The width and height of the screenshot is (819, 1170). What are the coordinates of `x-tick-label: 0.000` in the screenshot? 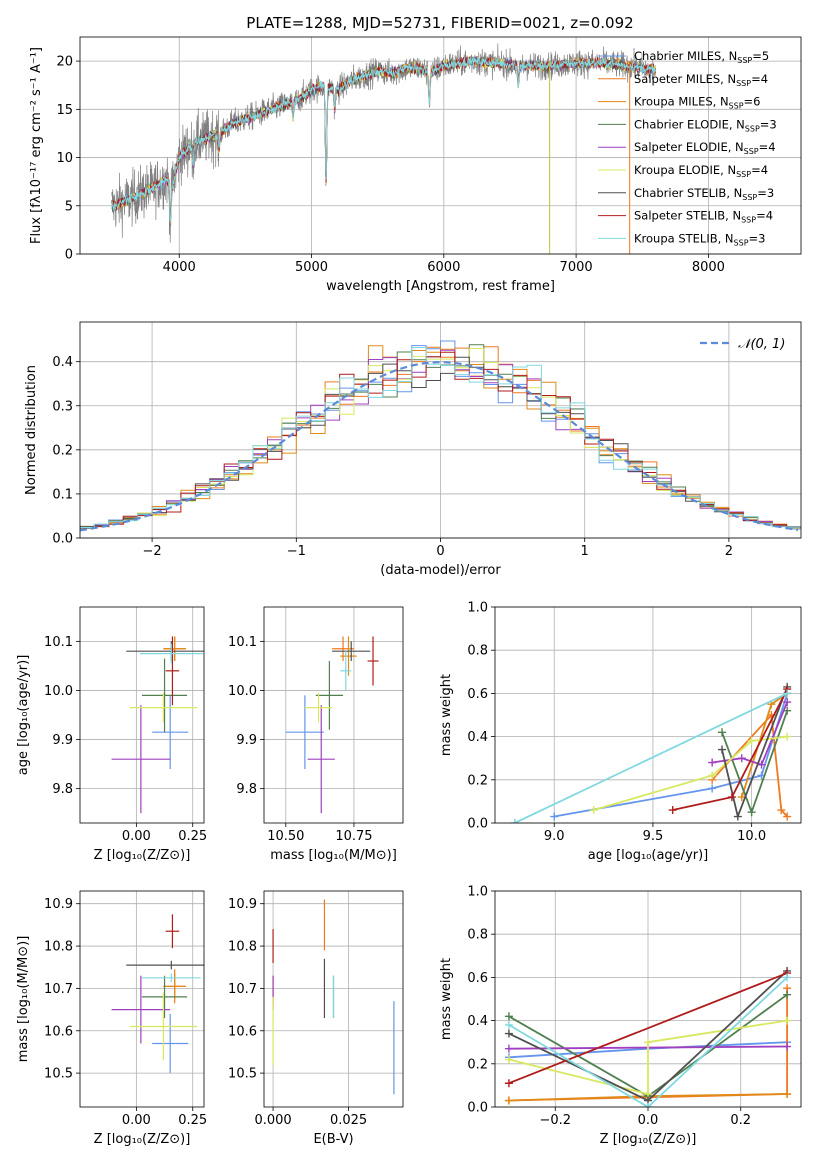 It's located at (272, 1120).